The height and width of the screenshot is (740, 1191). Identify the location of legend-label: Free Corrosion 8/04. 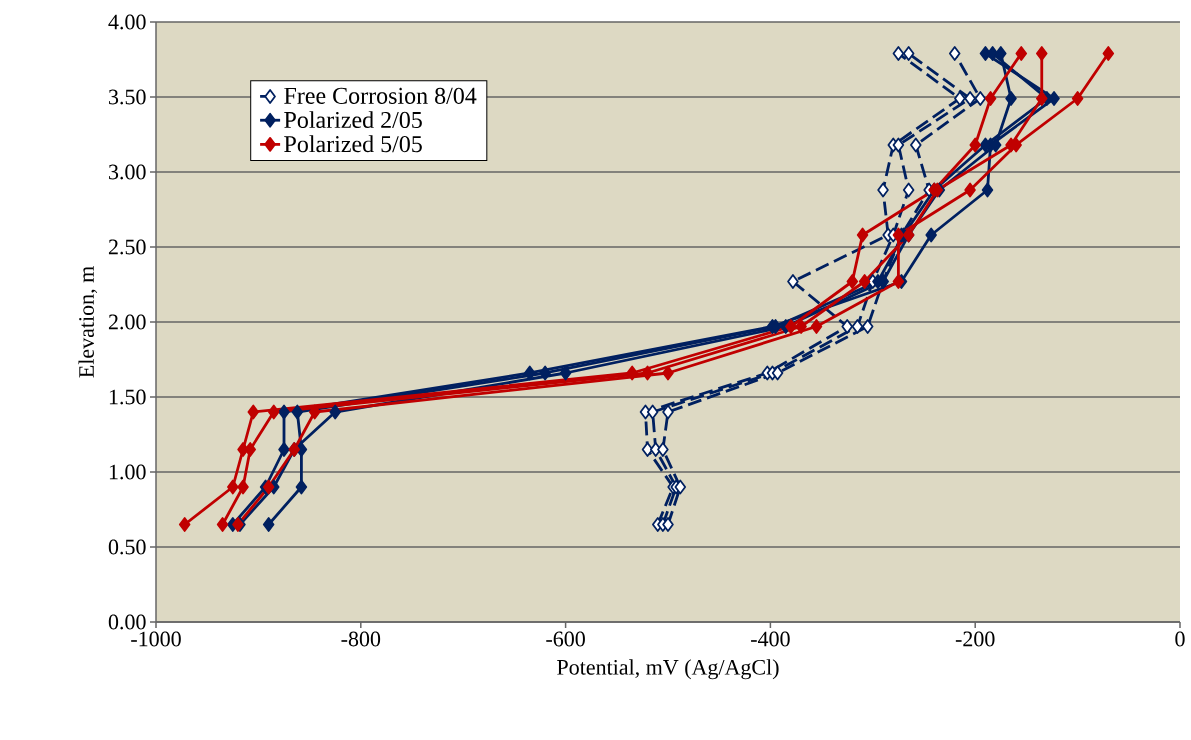
(380, 95).